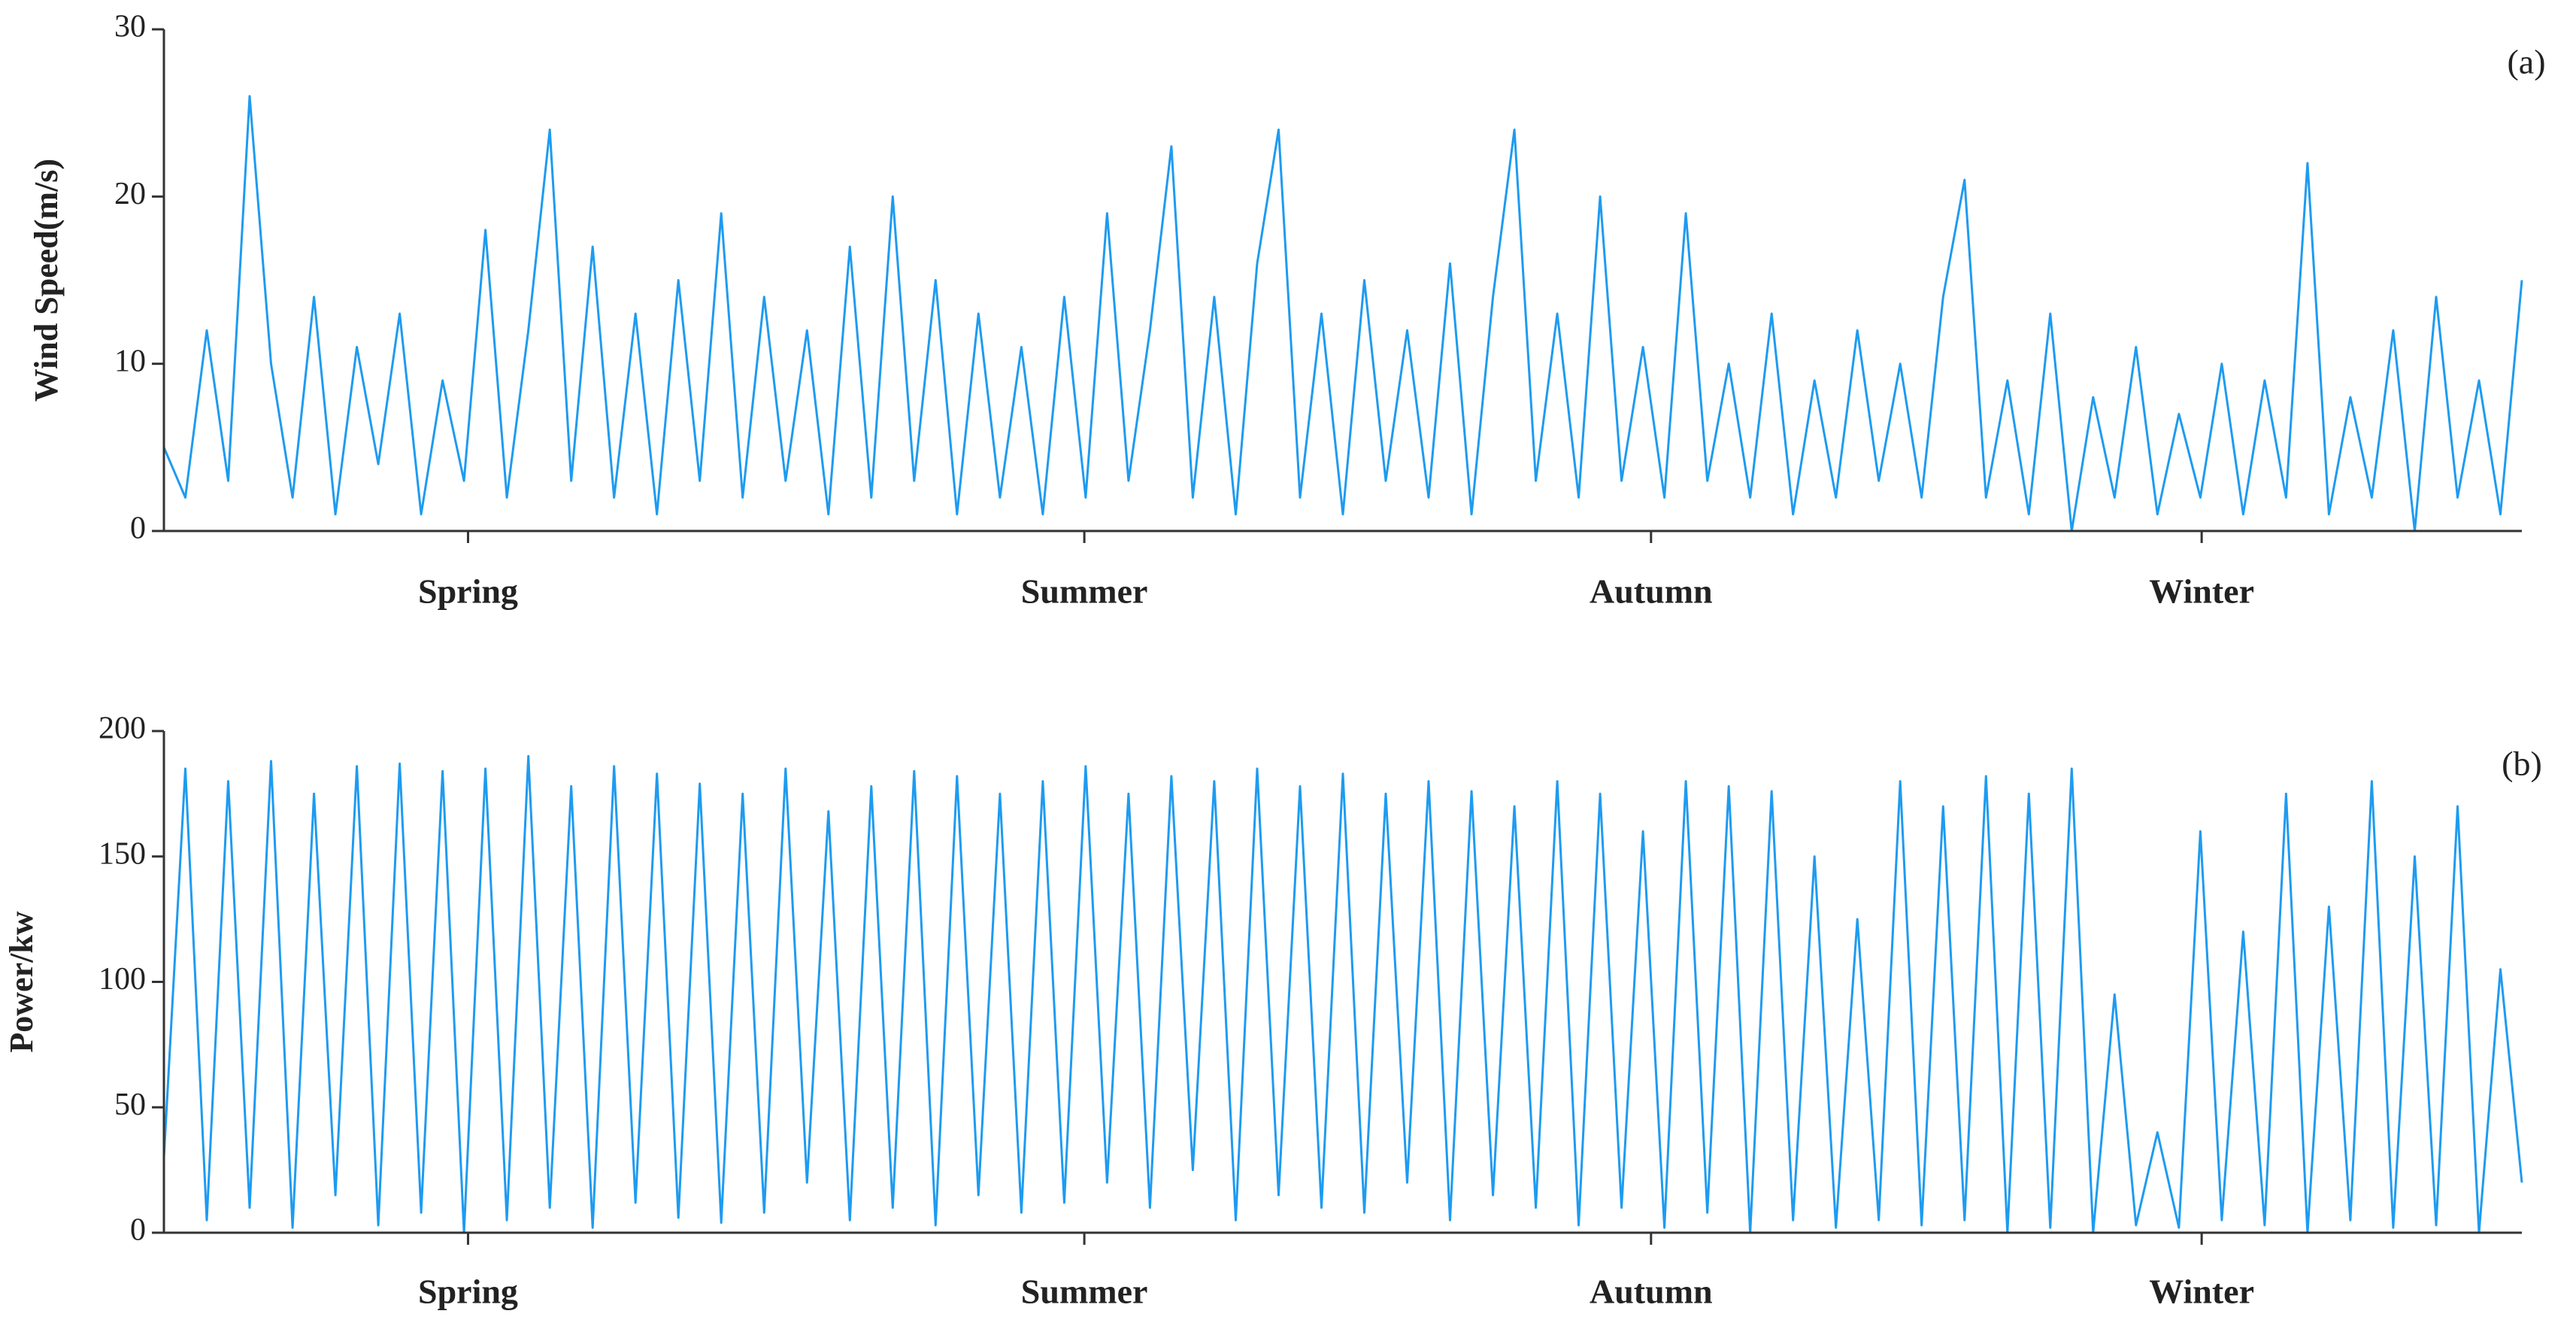 This screenshot has height=1335, width=2576. I want to click on y-tick-label: 30, so click(130, 27).